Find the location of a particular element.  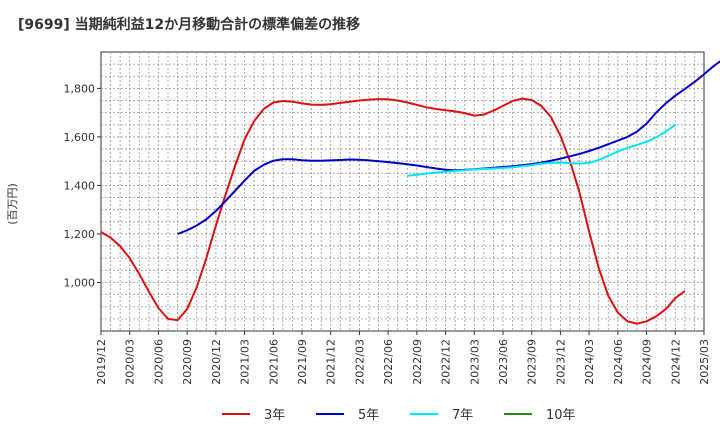

x-tick-label: 2022/09 is located at coordinates (417, 362).